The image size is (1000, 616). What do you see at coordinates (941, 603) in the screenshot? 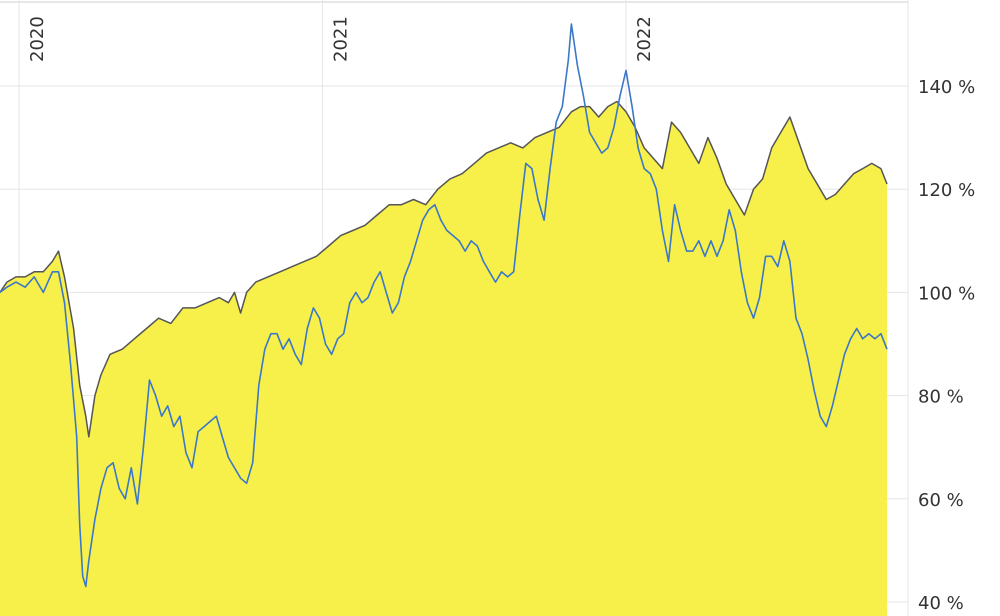
I see `y-tick-label: 40 %` at bounding box center [941, 603].